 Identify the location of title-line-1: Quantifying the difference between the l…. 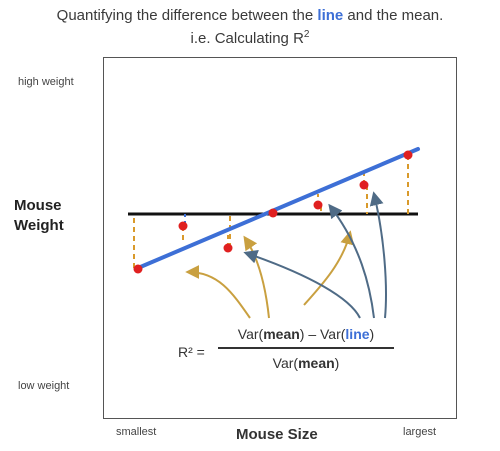
(250, 15).